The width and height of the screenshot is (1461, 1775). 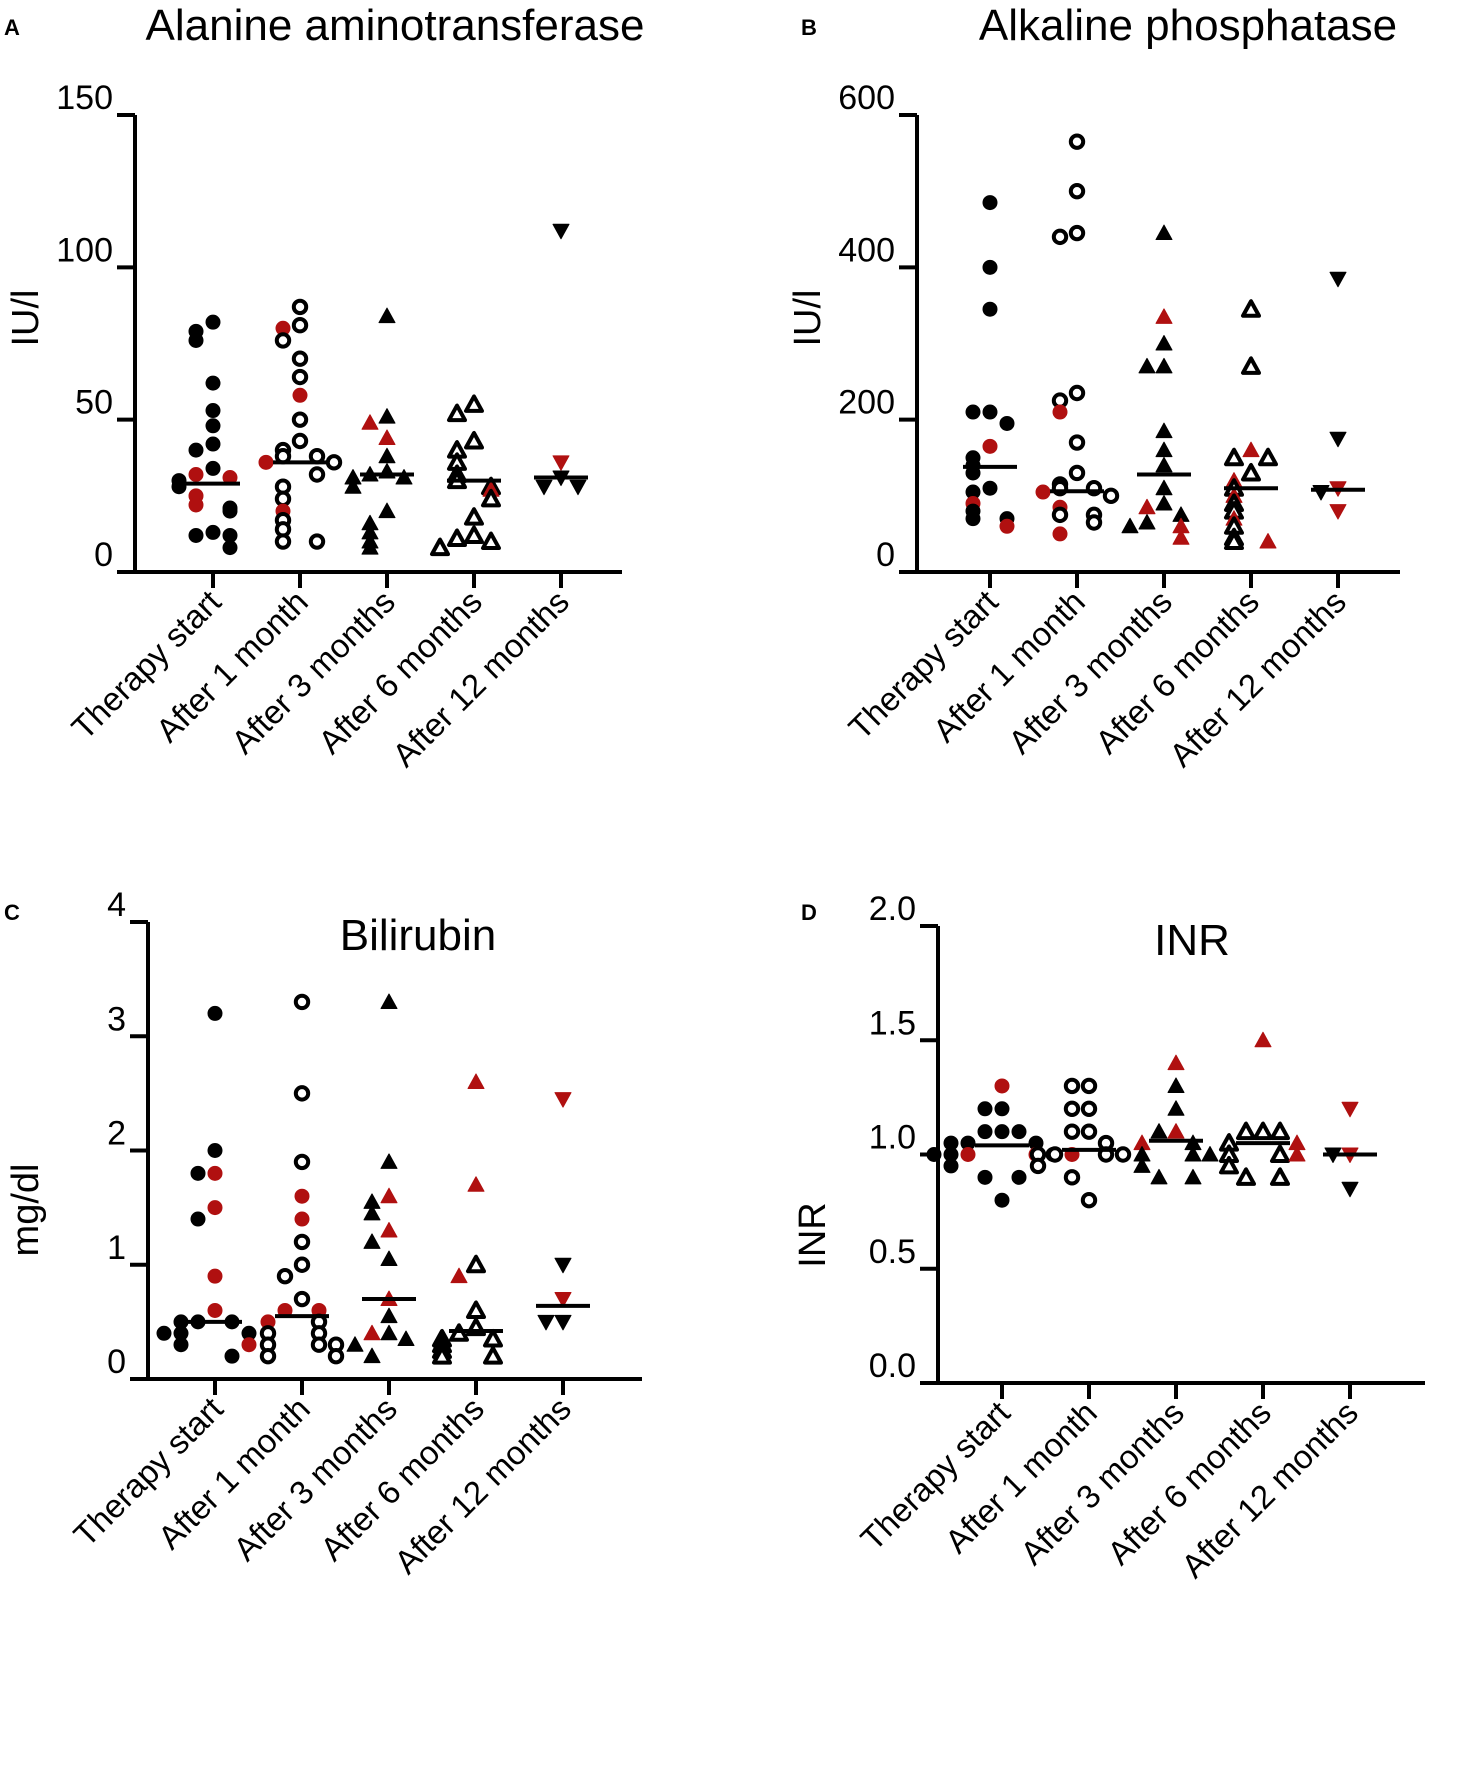 I want to click on chart-c-ytick-label: 1, so click(x=116, y=1248).